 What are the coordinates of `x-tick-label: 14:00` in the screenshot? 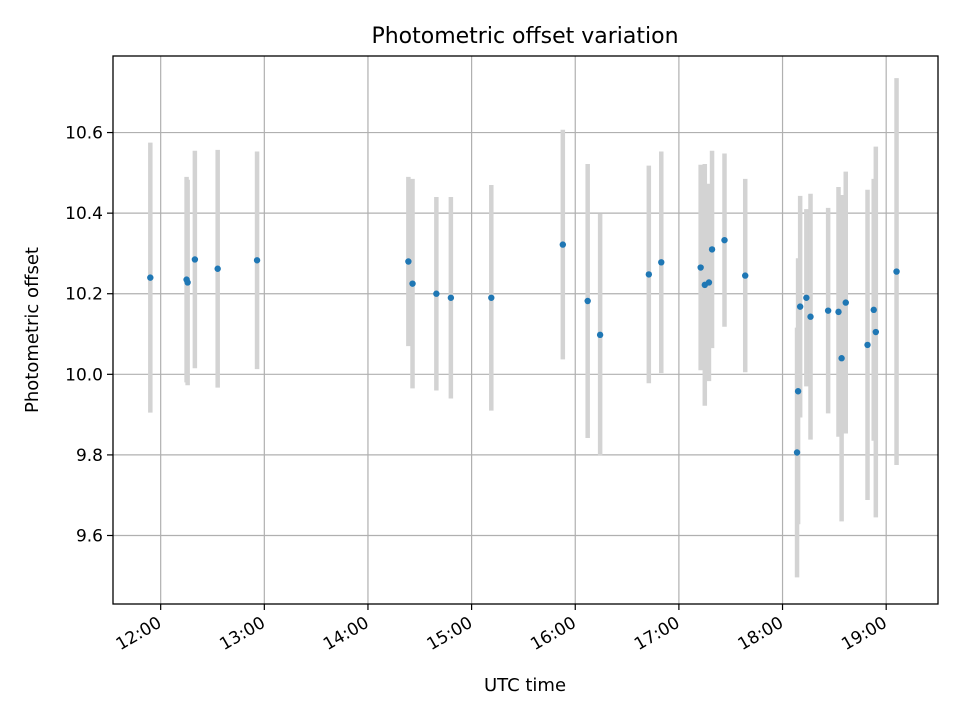 It's located at (346, 634).